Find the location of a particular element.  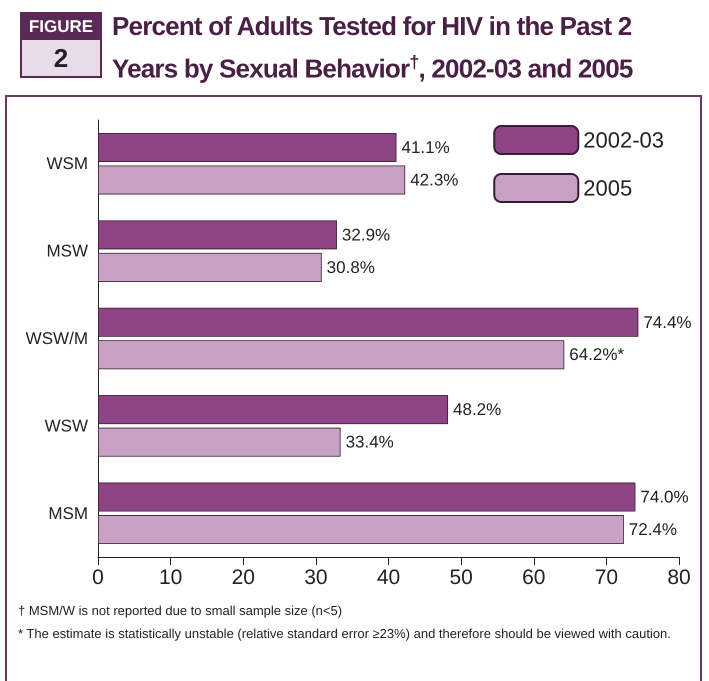

text: † MSM/W is not reported due to small sample size (n<5) is located at coordinates (181, 610).